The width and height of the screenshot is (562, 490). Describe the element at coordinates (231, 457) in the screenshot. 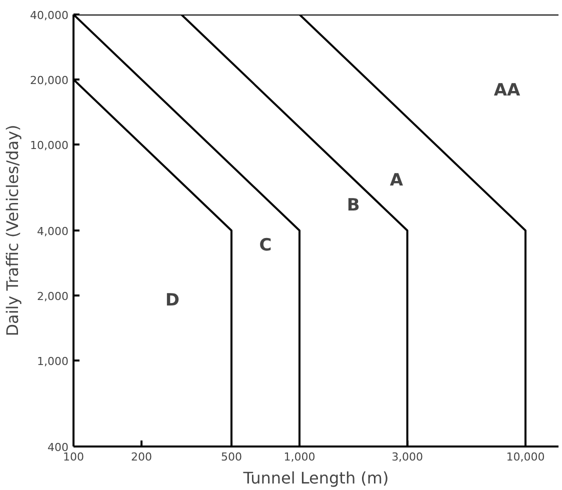

I see `x-tick-label: 500` at that location.